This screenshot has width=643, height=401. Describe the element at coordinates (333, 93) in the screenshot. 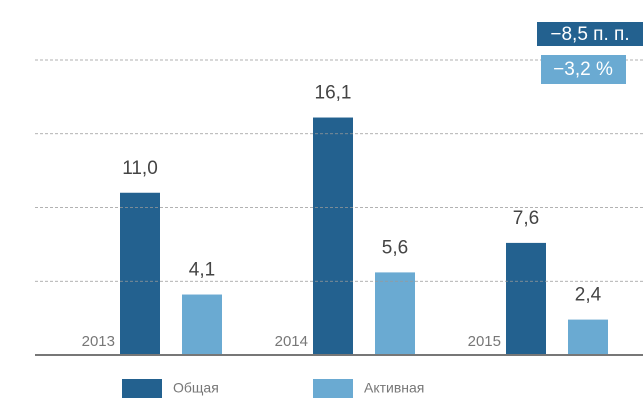

I see `data-label: 16,1` at that location.